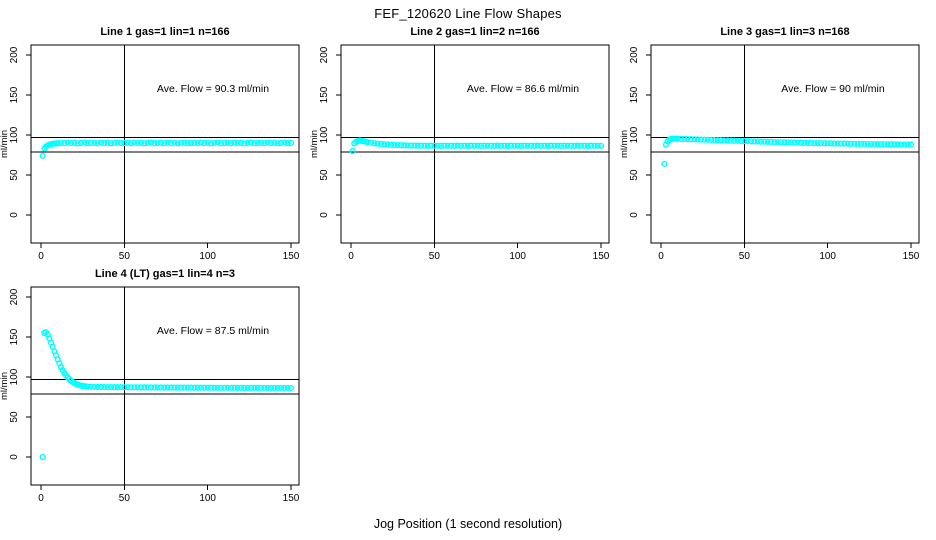  I want to click on subplot-line3-title: Line 3 gas=1 lin=3 n=168, so click(785, 32).